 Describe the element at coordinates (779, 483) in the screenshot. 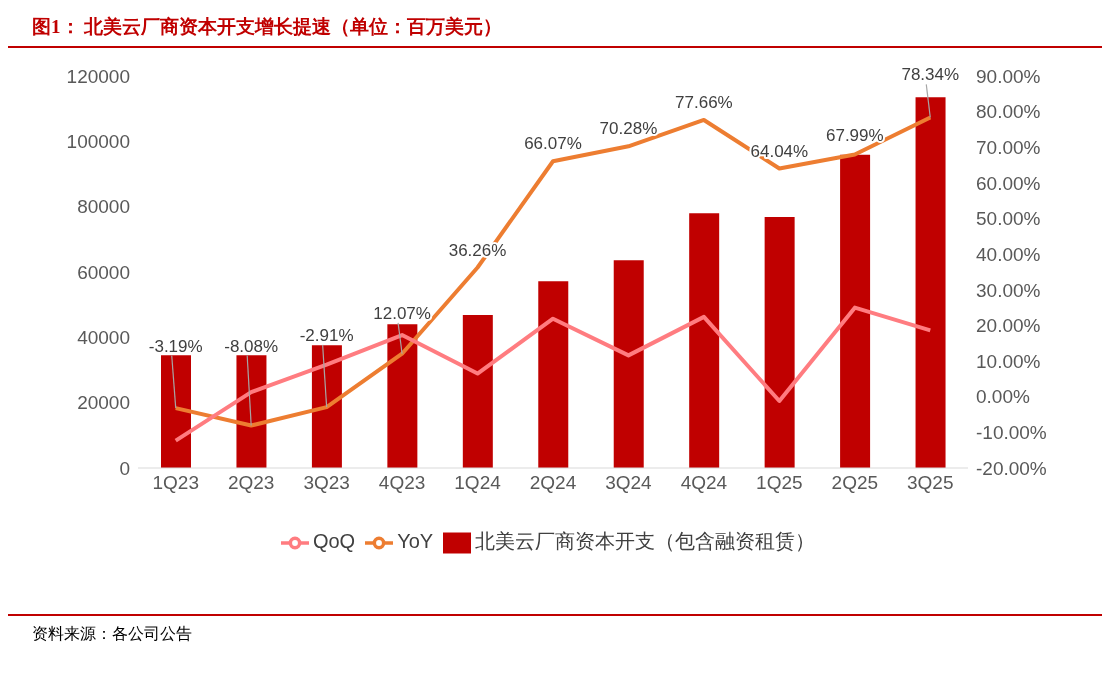

I see `x-tick-label: 1Q25` at that location.